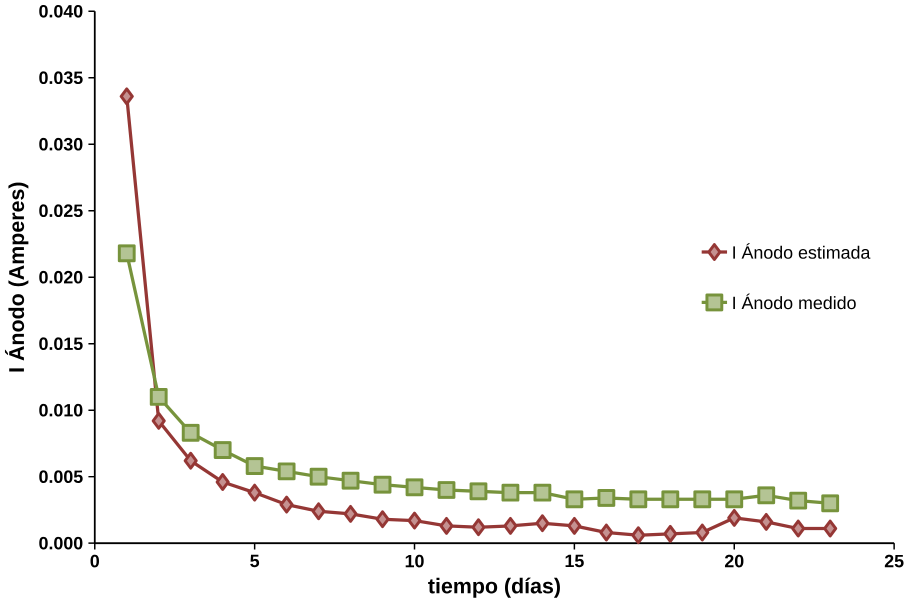  I want to click on y-tick-label: 0.015, so click(61, 344).